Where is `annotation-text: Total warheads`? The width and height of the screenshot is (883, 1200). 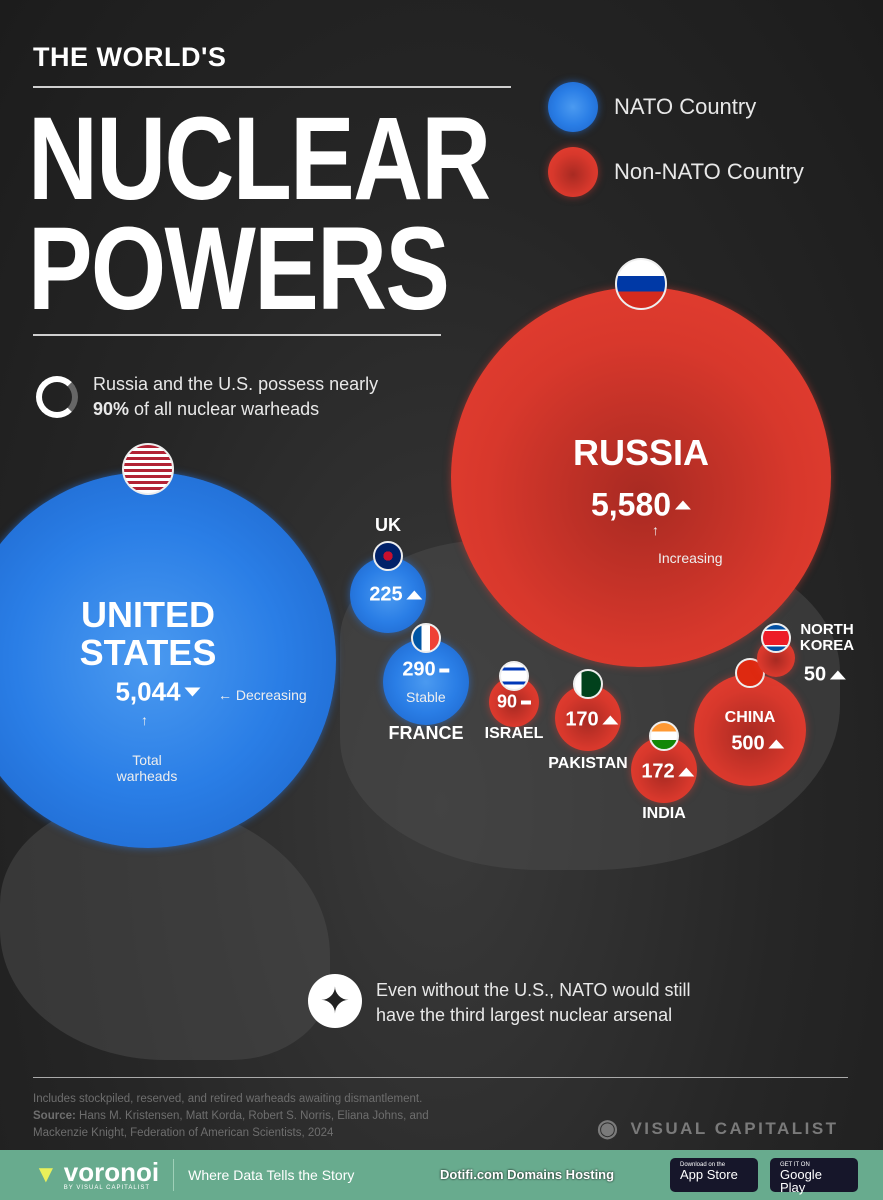
annotation-text: Total warheads is located at coordinates (147, 768).